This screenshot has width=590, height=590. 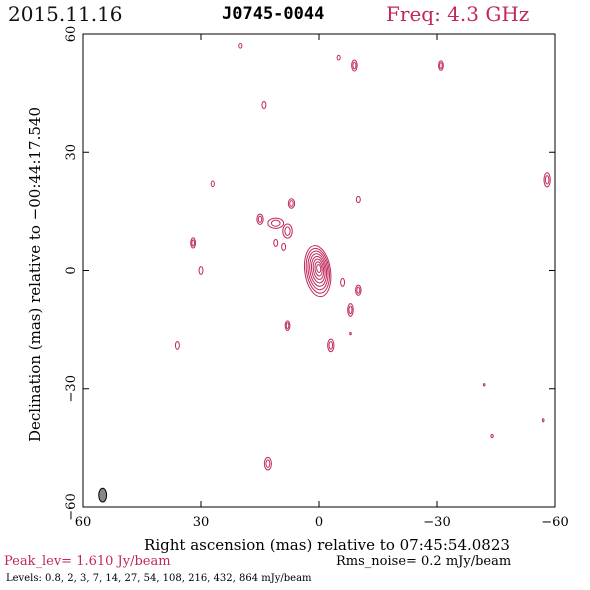 What do you see at coordinates (273, 14) in the screenshot?
I see `source-name: J0745-0044` at bounding box center [273, 14].